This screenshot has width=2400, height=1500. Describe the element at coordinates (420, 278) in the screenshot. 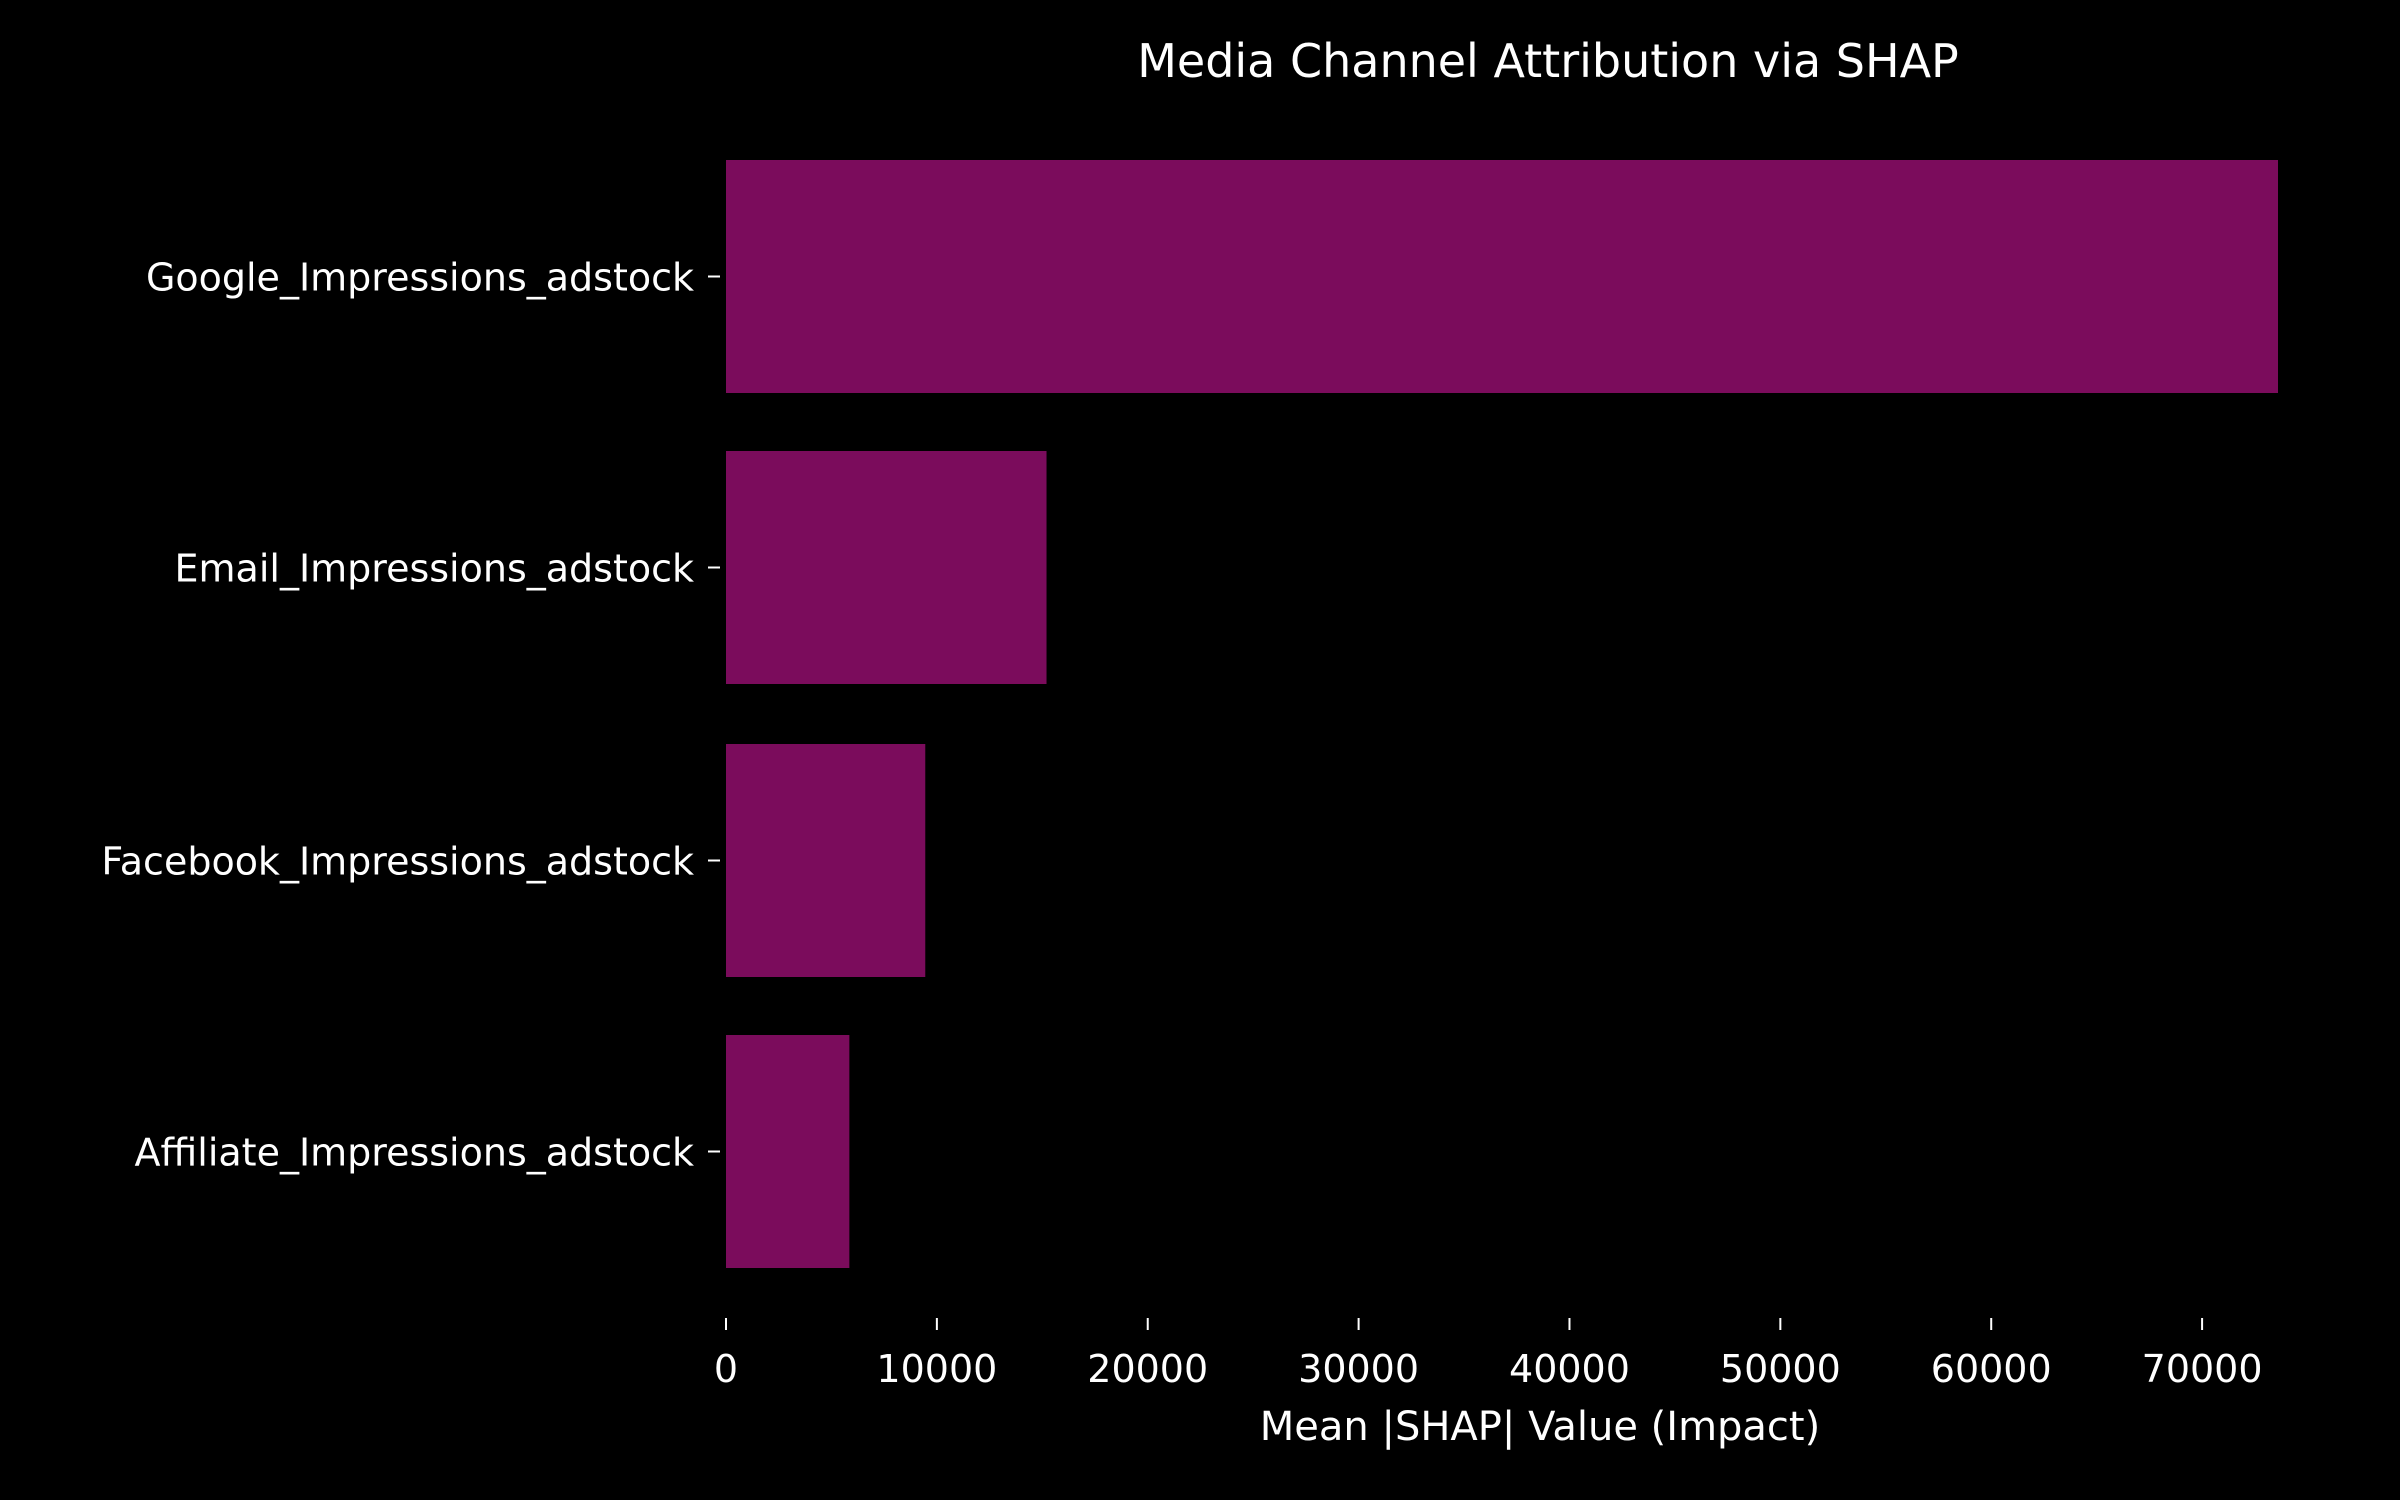

I see `y-tick-label: Google_Impressions_adstock` at that location.